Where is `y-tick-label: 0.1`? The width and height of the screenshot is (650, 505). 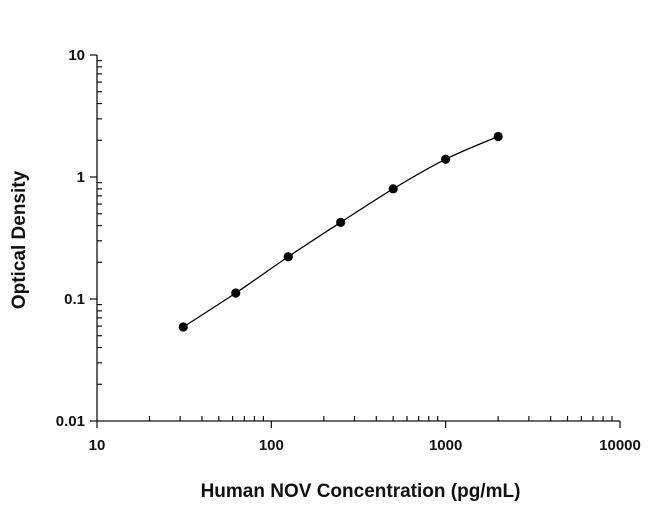
y-tick-label: 0.1 is located at coordinates (74, 299).